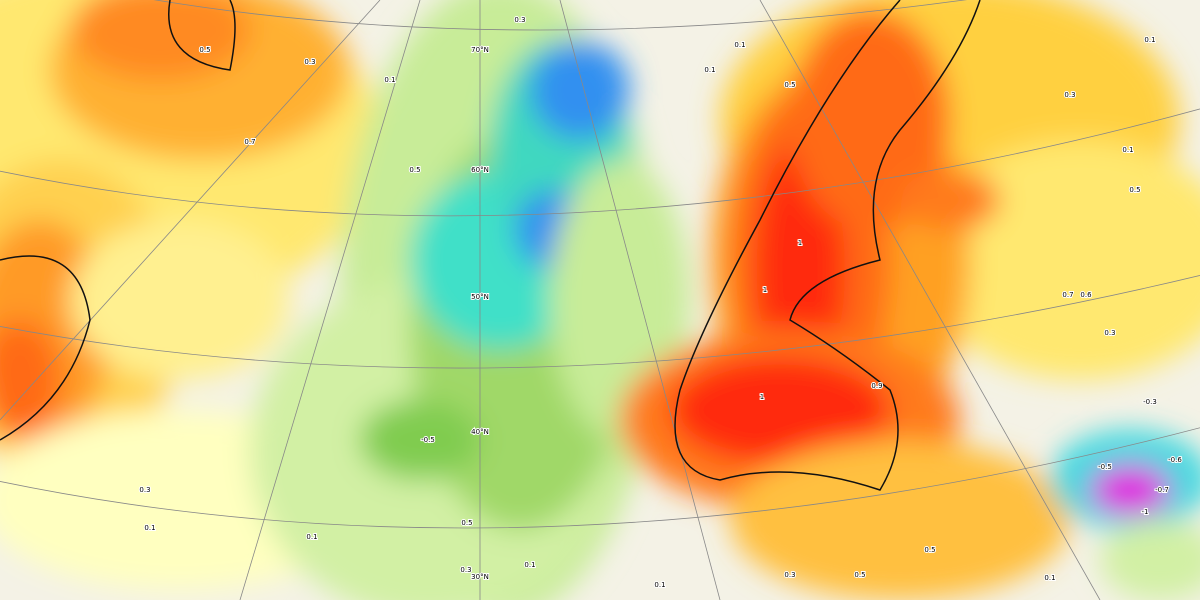 This screenshot has height=600, width=1200. I want to click on contour-label: -0.7, so click(1162, 490).